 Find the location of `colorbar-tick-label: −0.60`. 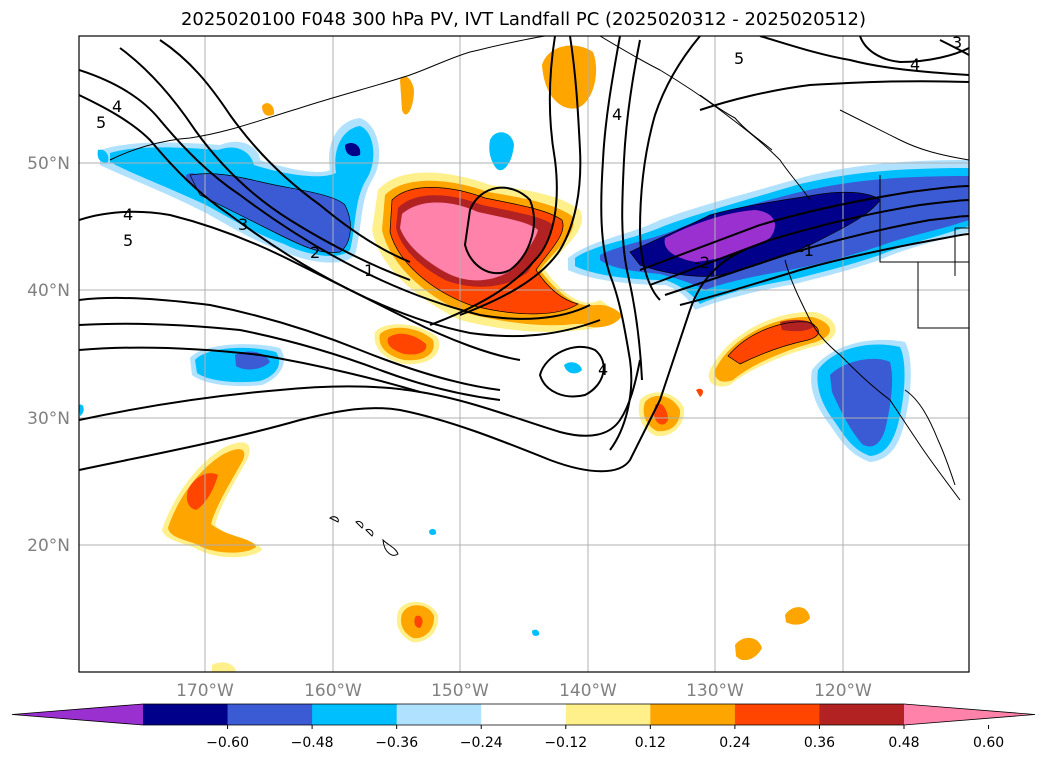

colorbar-tick-label: −0.60 is located at coordinates (227, 743).